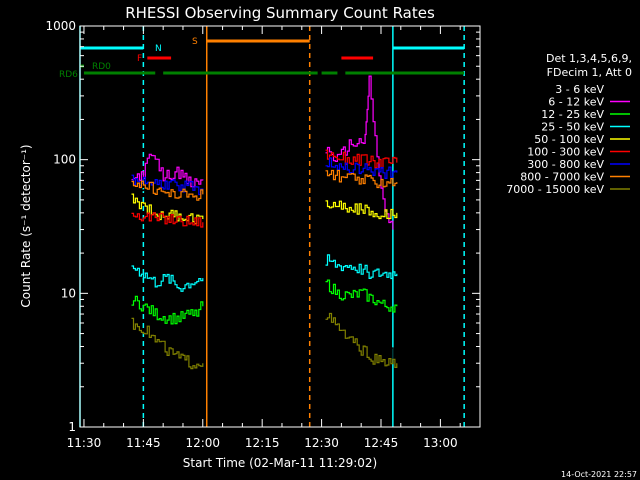 Image resolution: width=640 pixels, height=480 pixels. What do you see at coordinates (440, 443) in the screenshot?
I see `x-tick-label: 13:00` at bounding box center [440, 443].